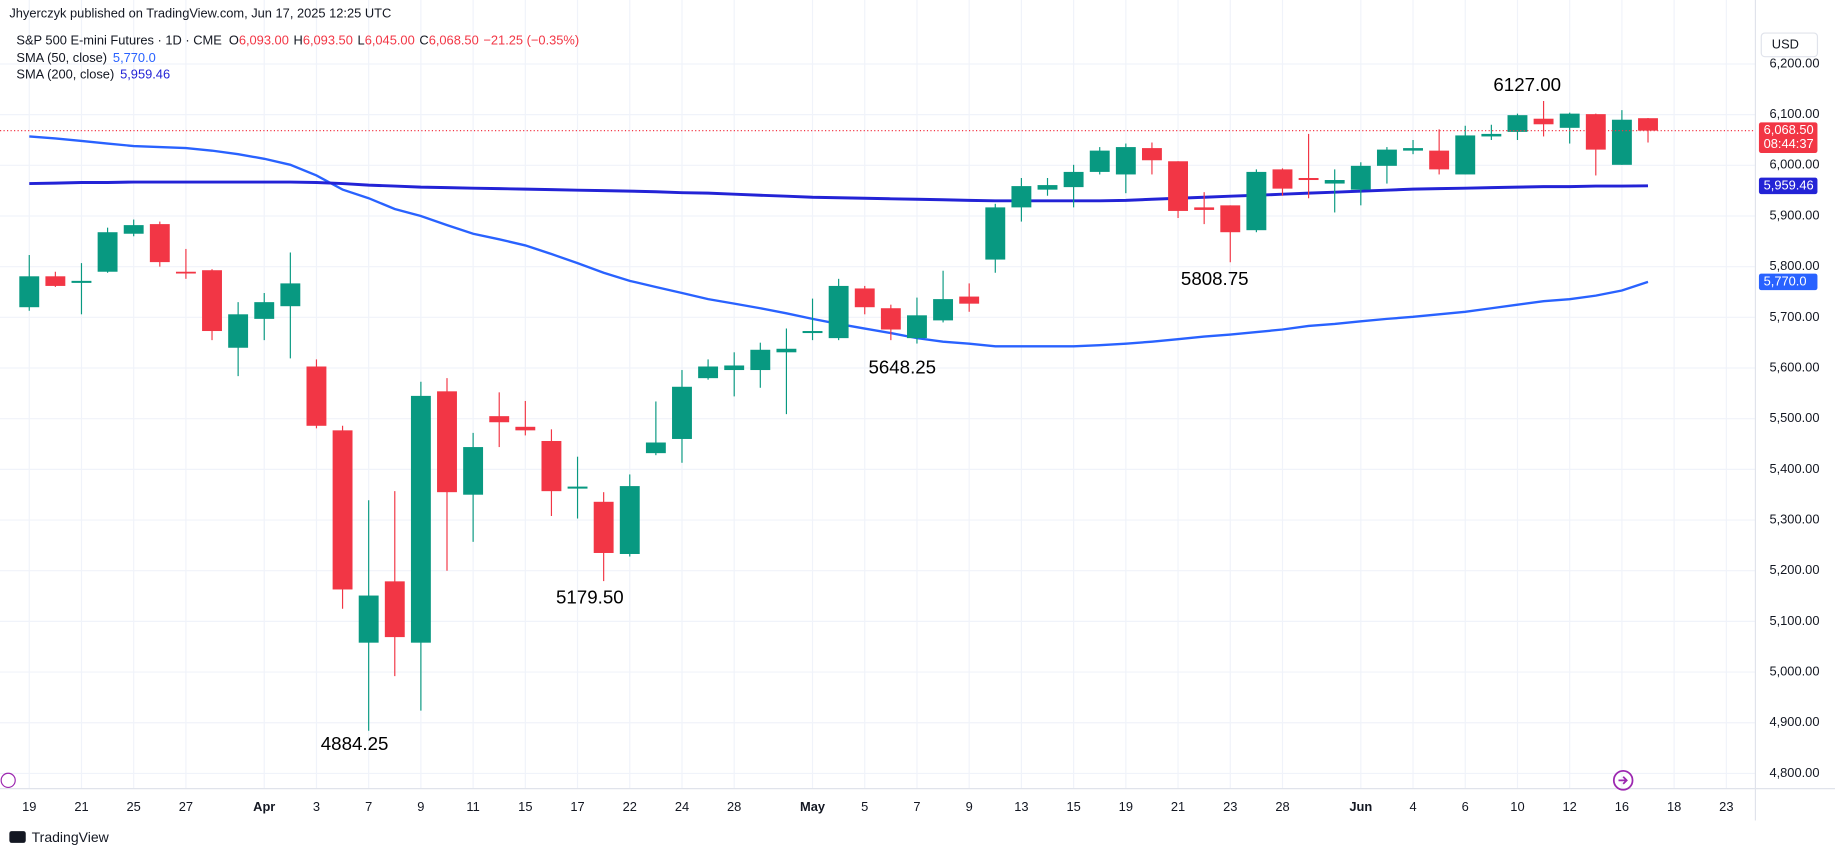 The height and width of the screenshot is (850, 1835). I want to click on sma-legend: SMA (200, close) 5,959.46, so click(93, 74).